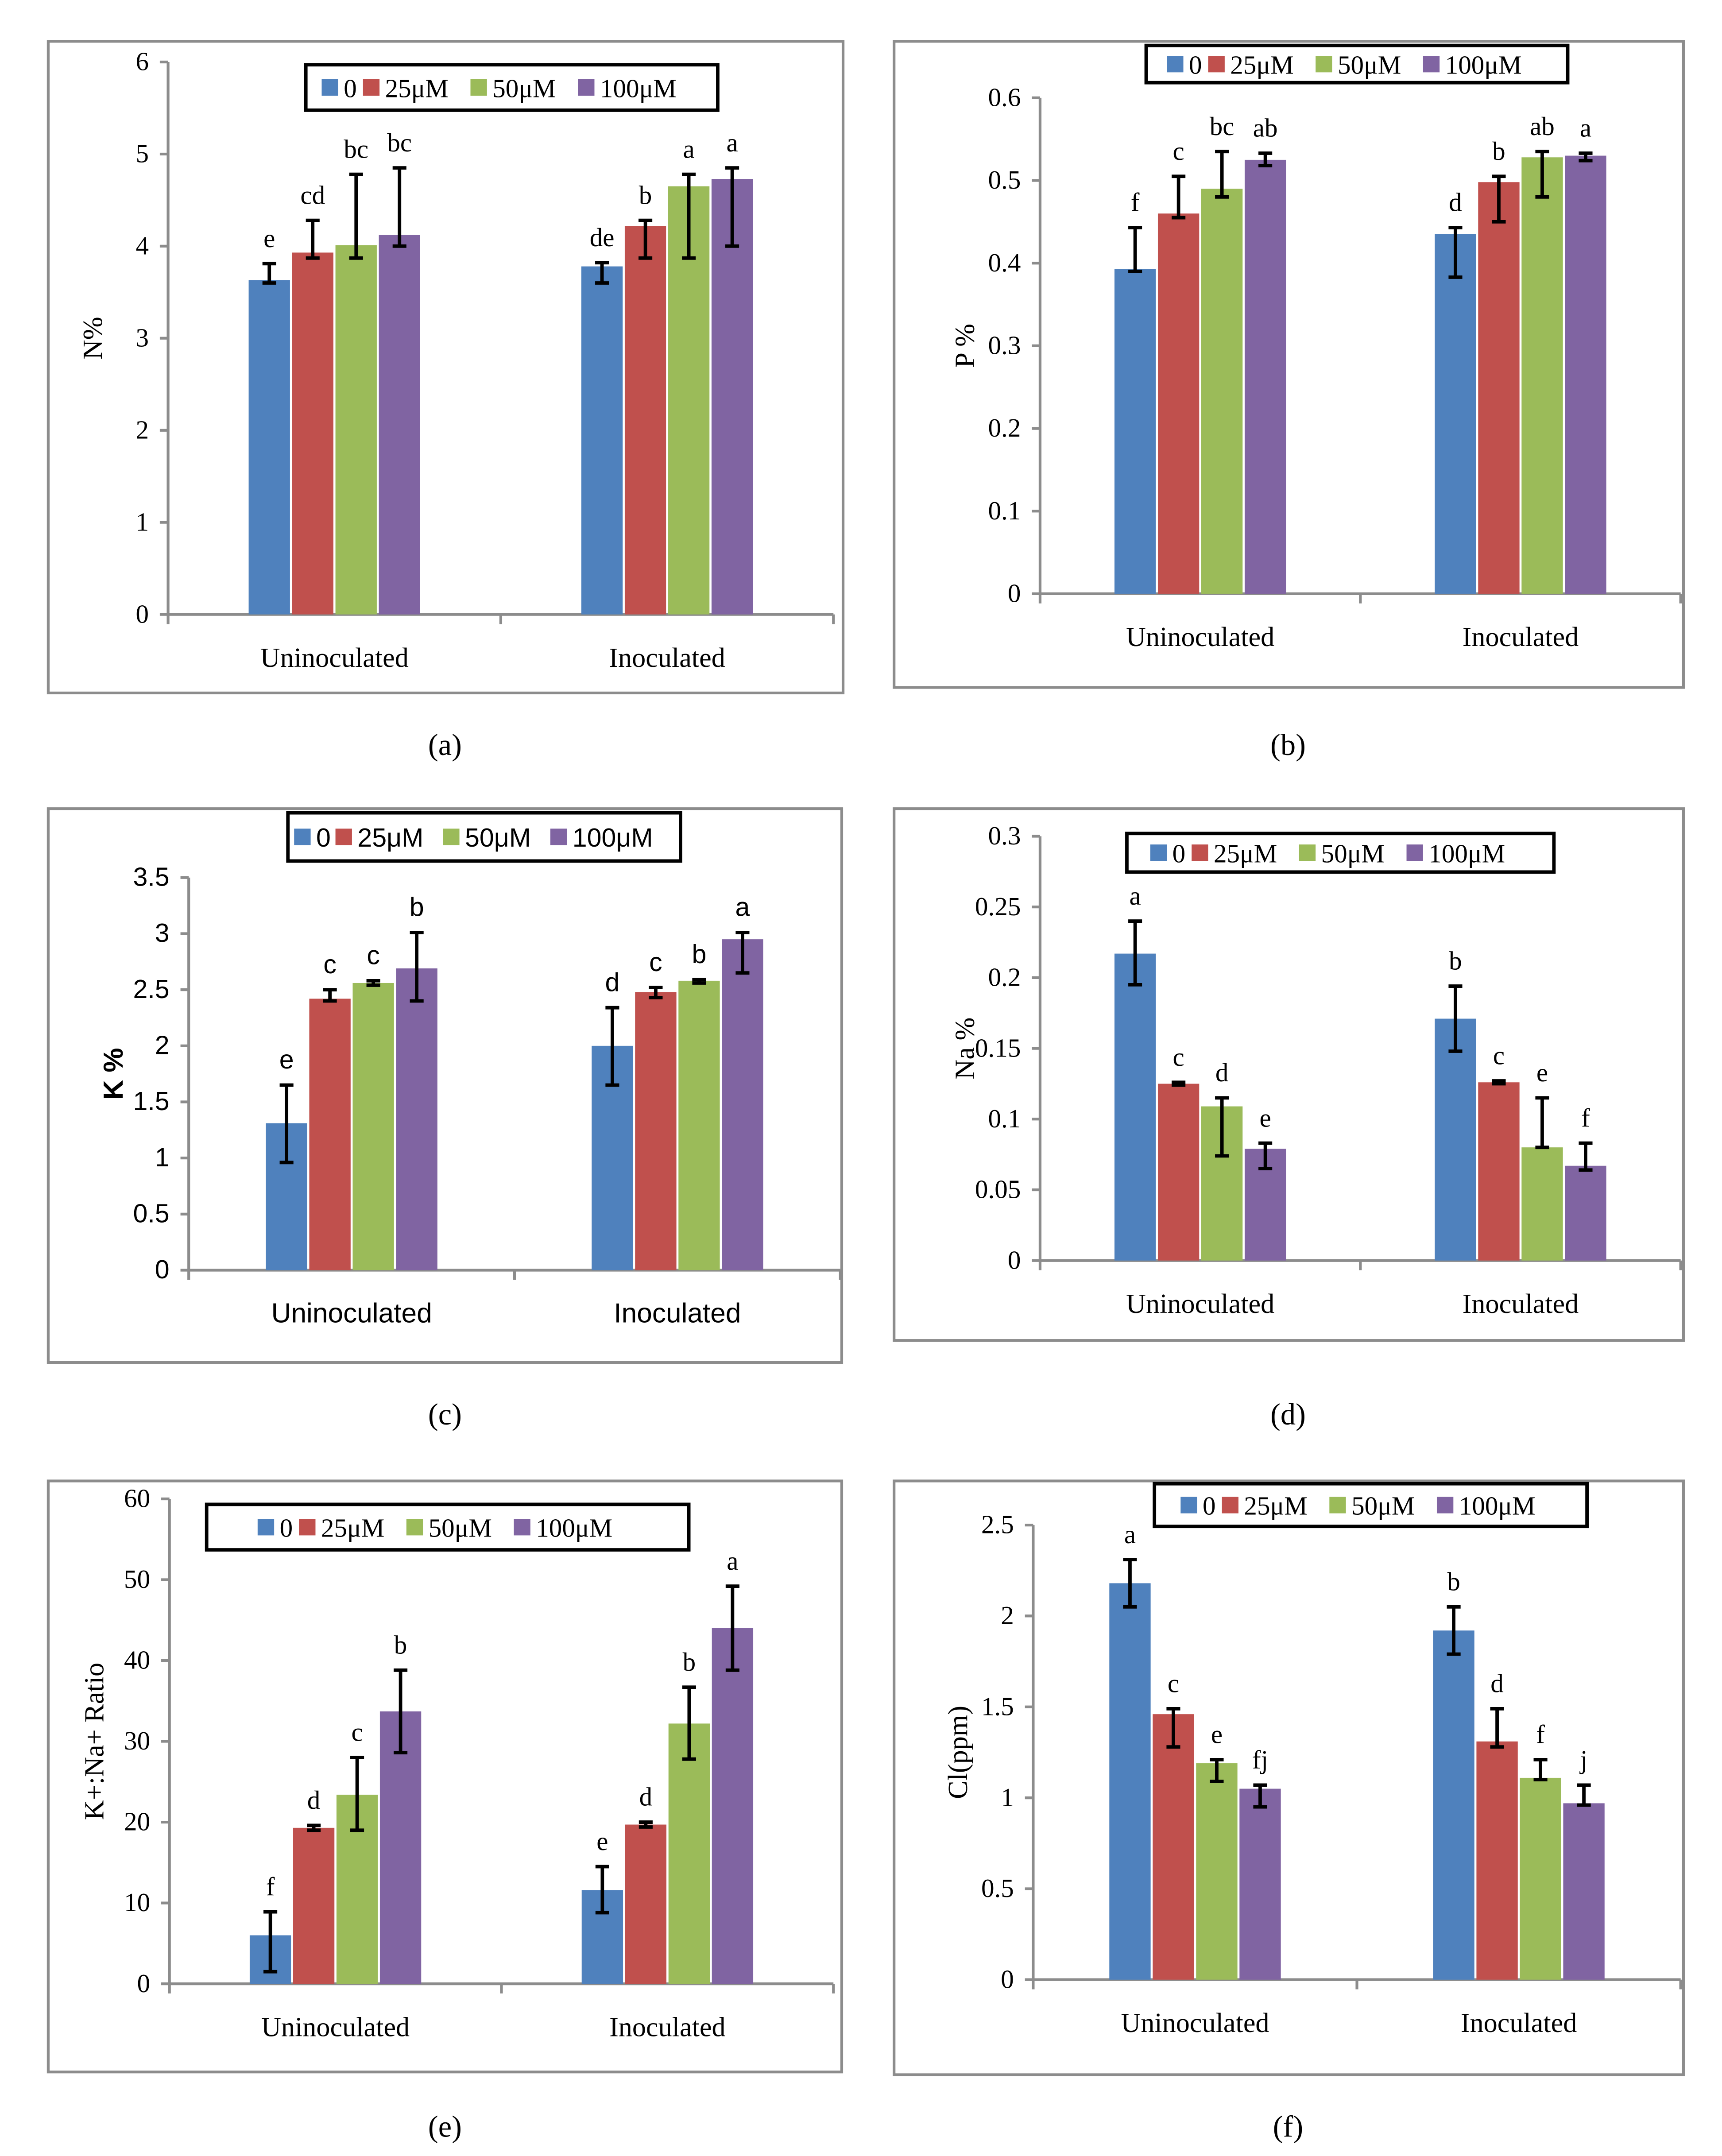 This screenshot has width=1722, height=2156. What do you see at coordinates (1004, 510) in the screenshot?
I see `y-tick-label: 0.1` at bounding box center [1004, 510].